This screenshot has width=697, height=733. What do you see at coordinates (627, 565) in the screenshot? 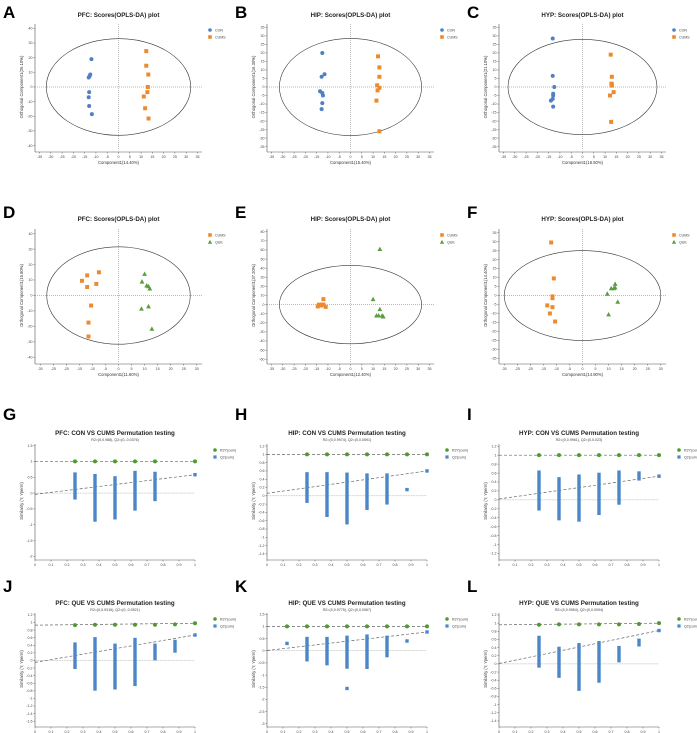
I see `x-tick-label: 0.8` at bounding box center [627, 565].